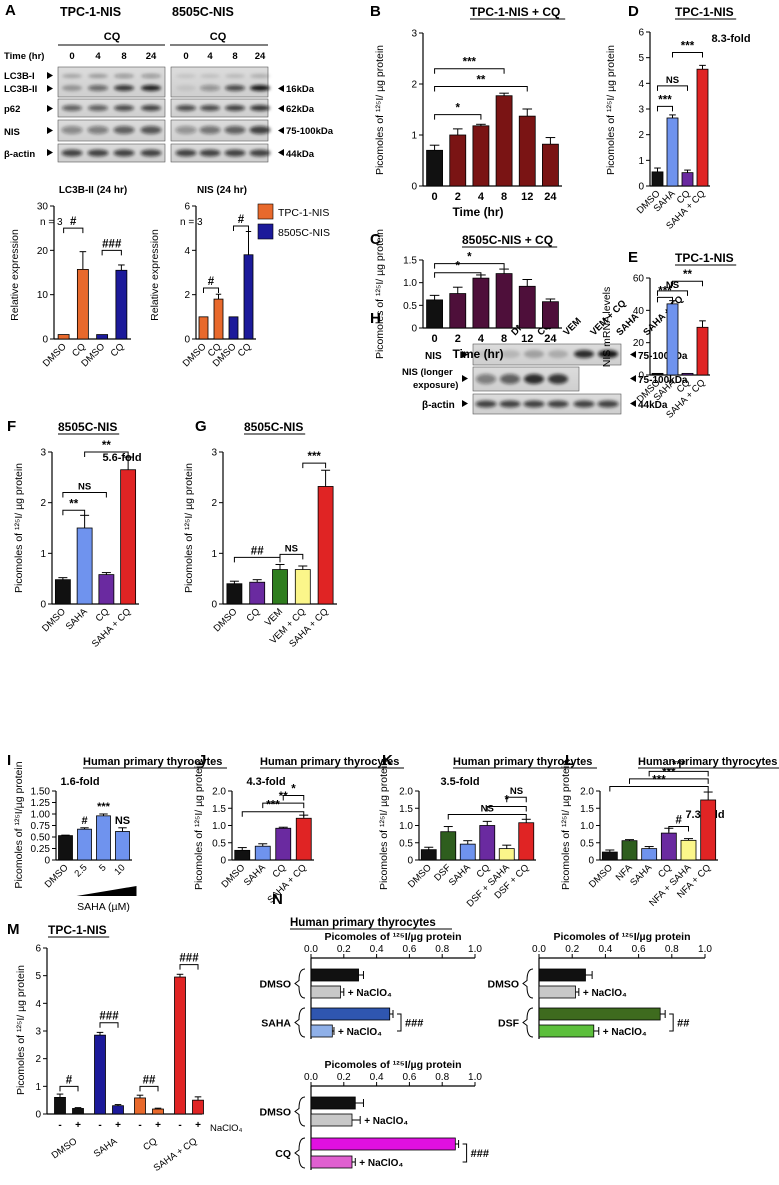 The width and height of the screenshot is (779, 1185). What do you see at coordinates (360, 1032) in the screenshot?
I see `chart-N1-bar-text-3: + NaClO₄` at bounding box center [360, 1032].